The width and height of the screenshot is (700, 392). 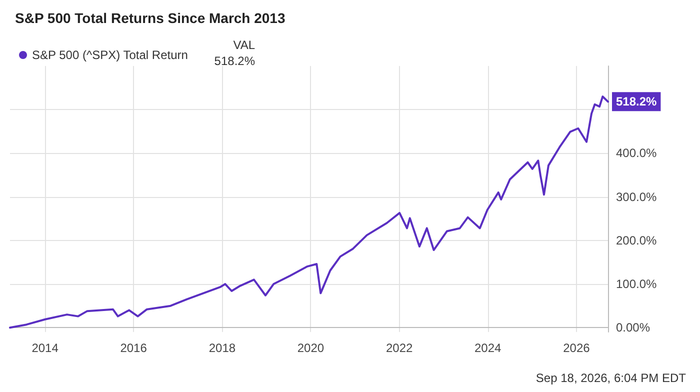 I want to click on x-tick-label: 2018, so click(x=222, y=348).